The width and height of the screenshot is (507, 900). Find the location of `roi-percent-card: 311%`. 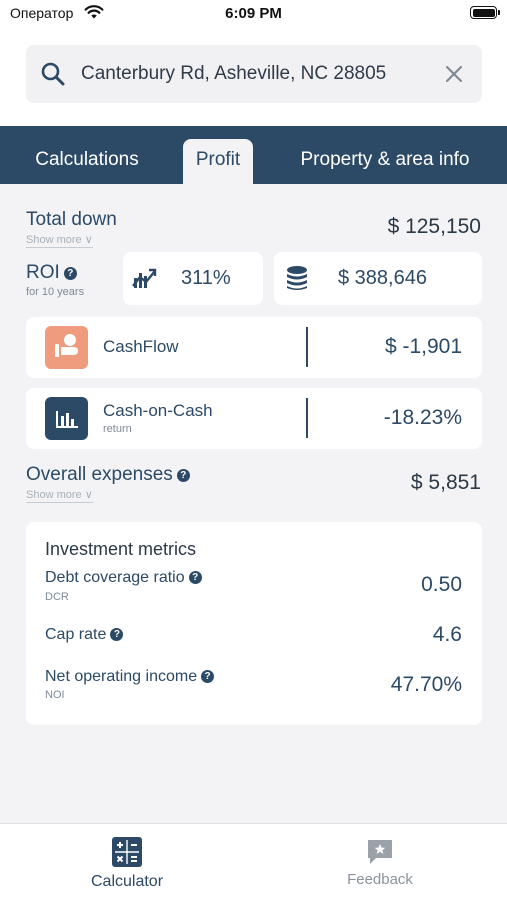

roi-percent-card: 311% is located at coordinates (193, 278).